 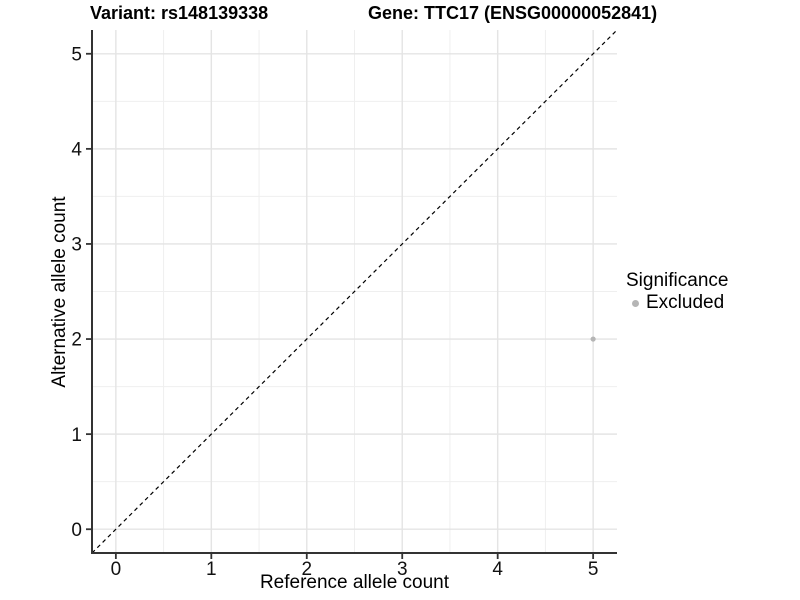 I want to click on x-tick-label: 3, so click(x=402, y=569).